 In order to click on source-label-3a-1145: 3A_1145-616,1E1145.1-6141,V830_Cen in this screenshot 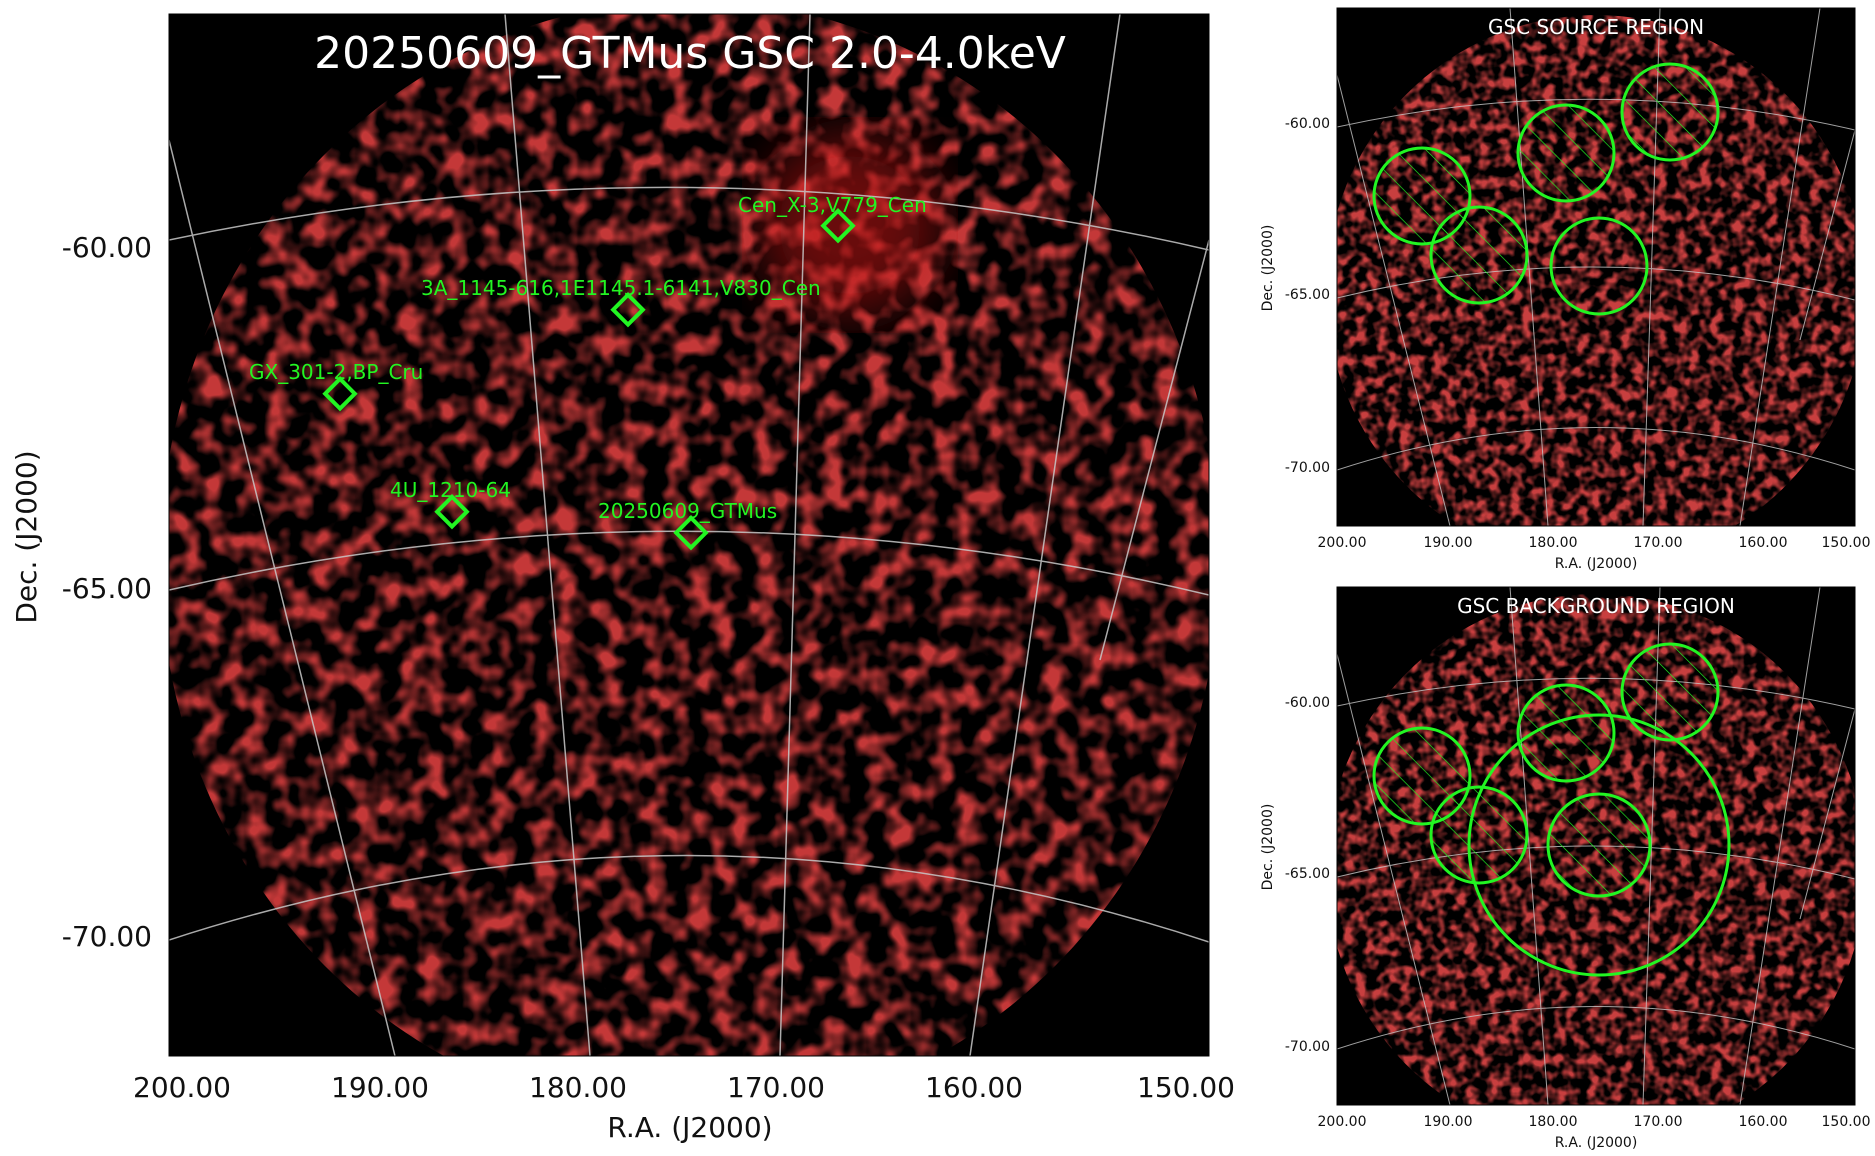, I will do `click(621, 288)`.